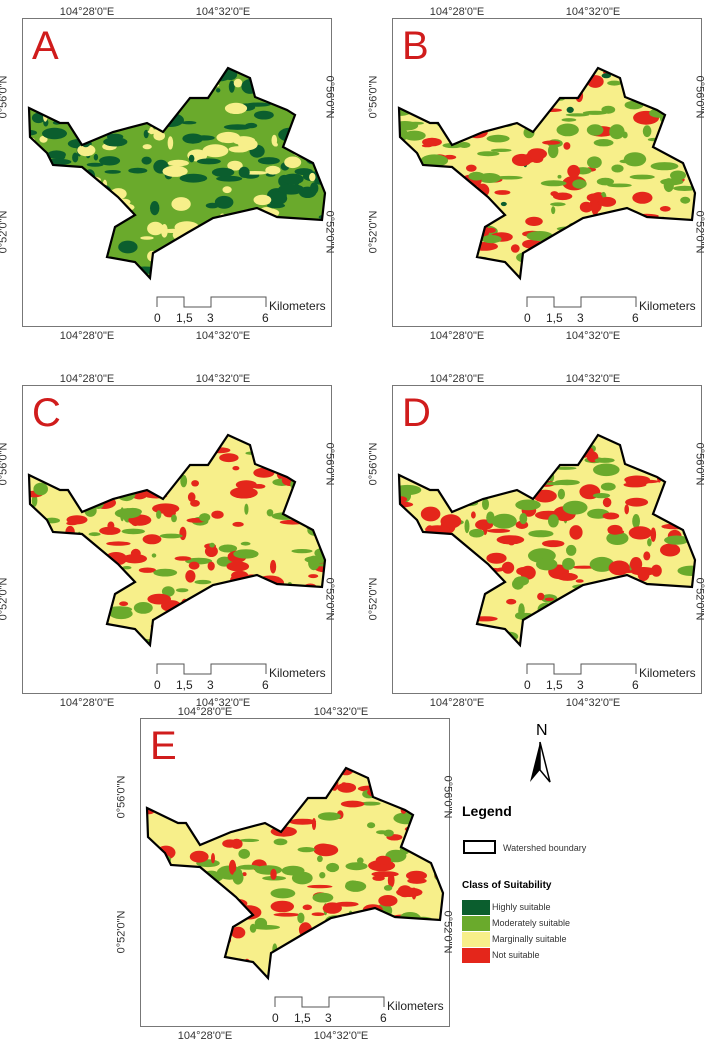 The image size is (719, 1054). Describe the element at coordinates (329, 464) in the screenshot. I see `lat-tick-right: 0°56'0"N` at that location.